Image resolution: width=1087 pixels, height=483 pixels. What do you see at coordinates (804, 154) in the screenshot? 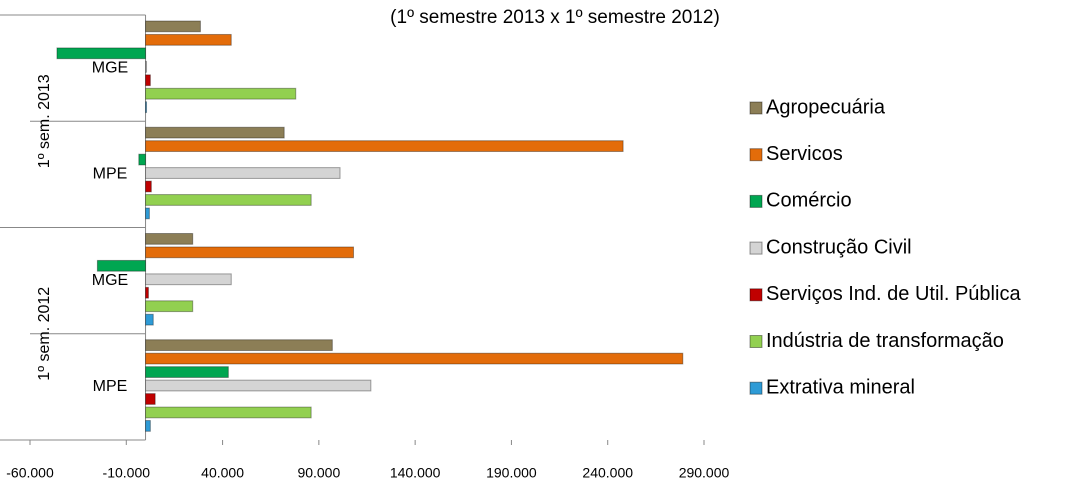
I see `legend-label: Servicos` at bounding box center [804, 154].